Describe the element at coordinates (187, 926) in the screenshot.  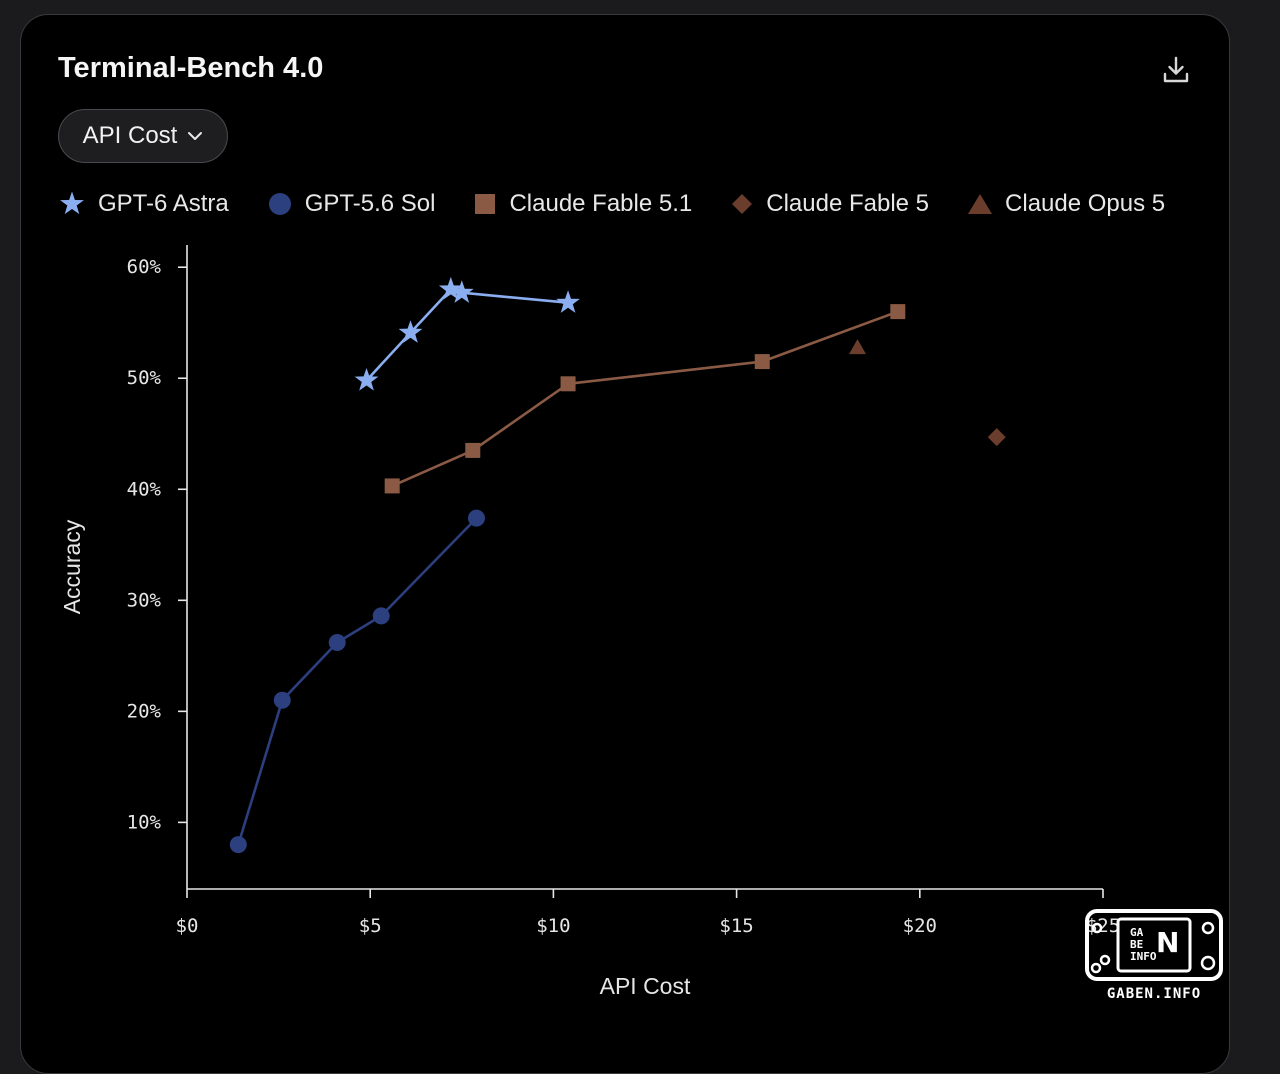
I see `x-tick-label: $0` at that location.